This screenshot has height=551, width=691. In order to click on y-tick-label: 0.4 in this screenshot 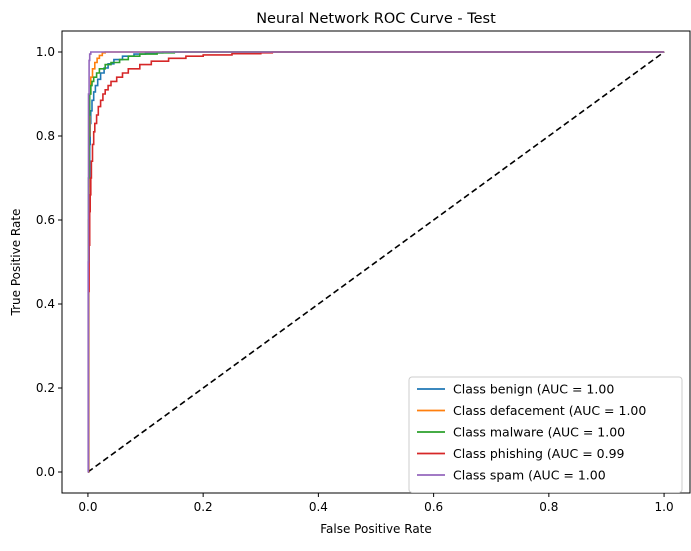, I will do `click(45, 304)`.